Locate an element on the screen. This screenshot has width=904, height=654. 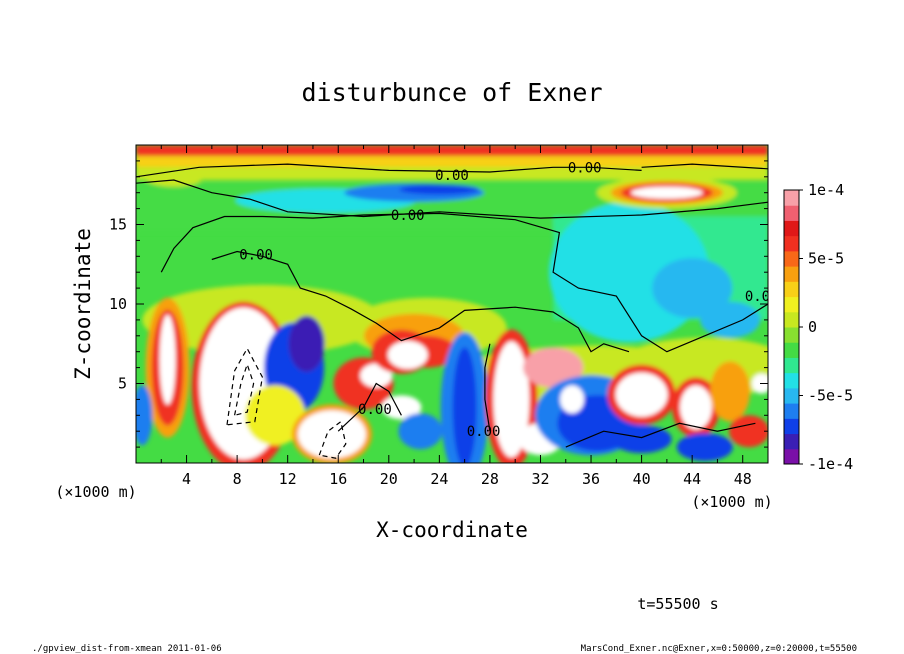
x-tick-label: 16 is located at coordinates (338, 479).